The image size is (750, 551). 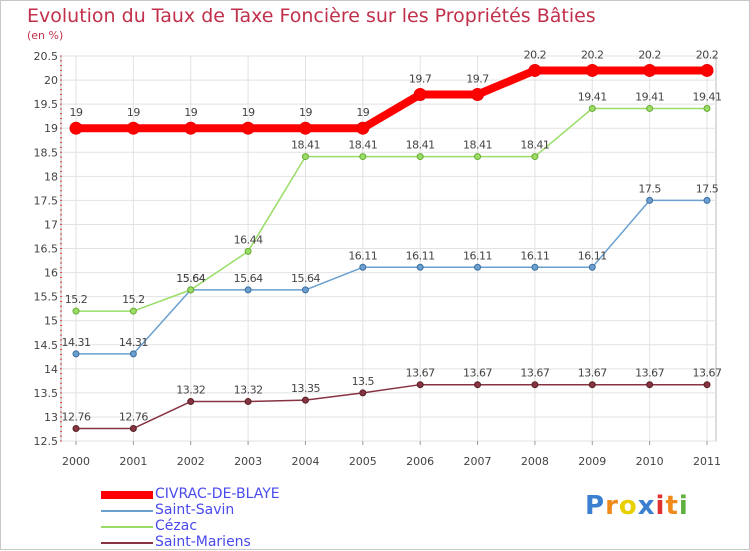 I want to click on y-tick-label: 16.5, so click(x=46, y=249).